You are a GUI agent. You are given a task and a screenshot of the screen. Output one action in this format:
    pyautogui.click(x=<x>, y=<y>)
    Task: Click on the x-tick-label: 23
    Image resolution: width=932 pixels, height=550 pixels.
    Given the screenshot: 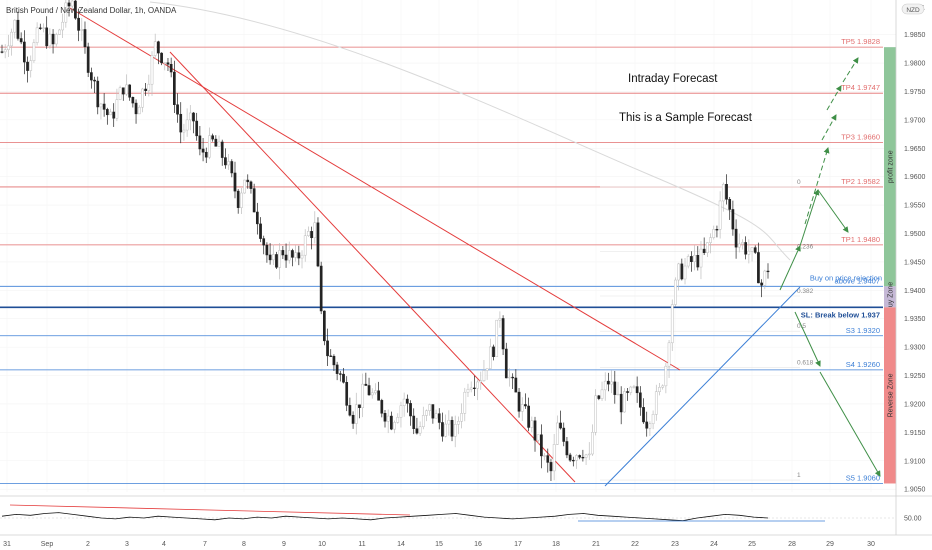 What is the action you would take?
    pyautogui.click(x=675, y=544)
    